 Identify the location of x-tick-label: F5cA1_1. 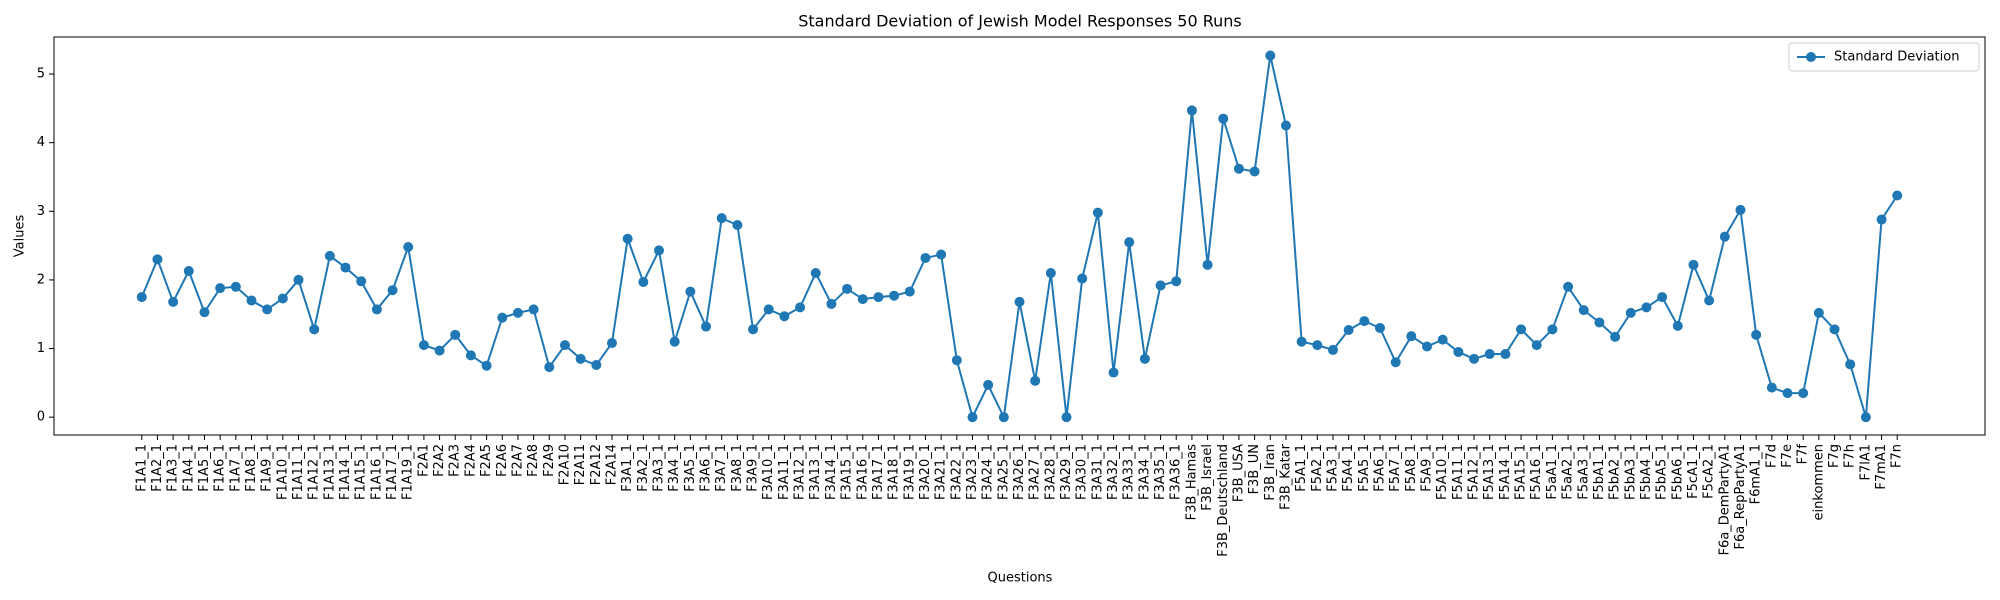
(1693, 471).